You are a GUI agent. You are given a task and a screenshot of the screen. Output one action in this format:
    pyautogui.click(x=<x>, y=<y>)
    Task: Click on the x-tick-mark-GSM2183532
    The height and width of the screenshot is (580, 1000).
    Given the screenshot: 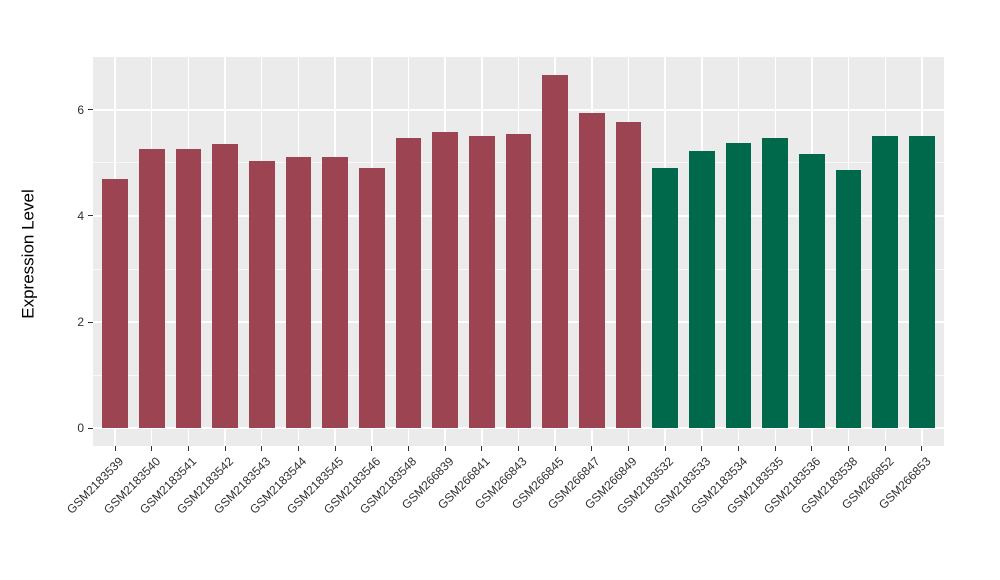 What is the action you would take?
    pyautogui.click(x=665, y=448)
    